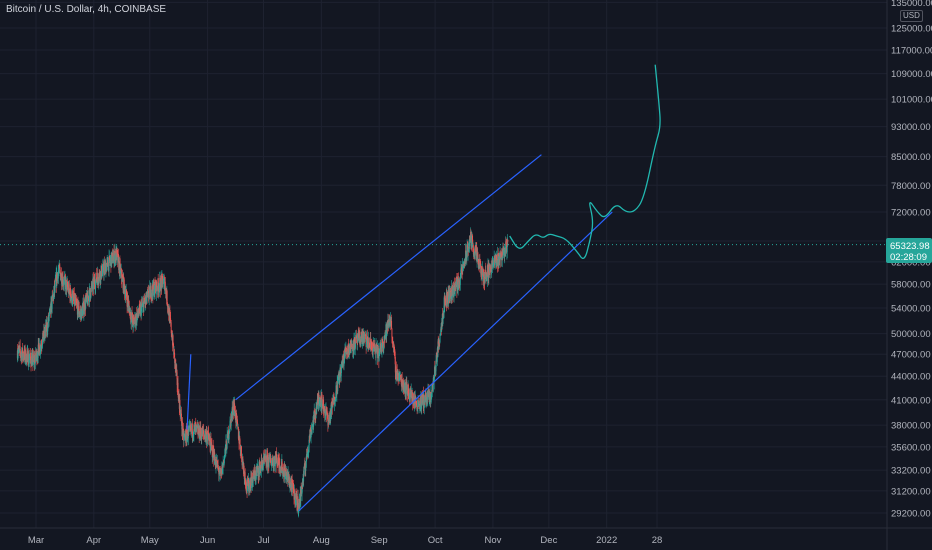  What do you see at coordinates (388, 277) in the screenshot?
I see `channel-upper-line` at bounding box center [388, 277].